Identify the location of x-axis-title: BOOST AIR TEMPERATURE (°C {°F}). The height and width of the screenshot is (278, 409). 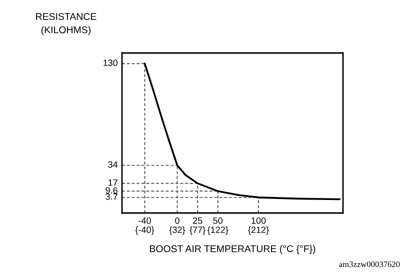
(233, 249).